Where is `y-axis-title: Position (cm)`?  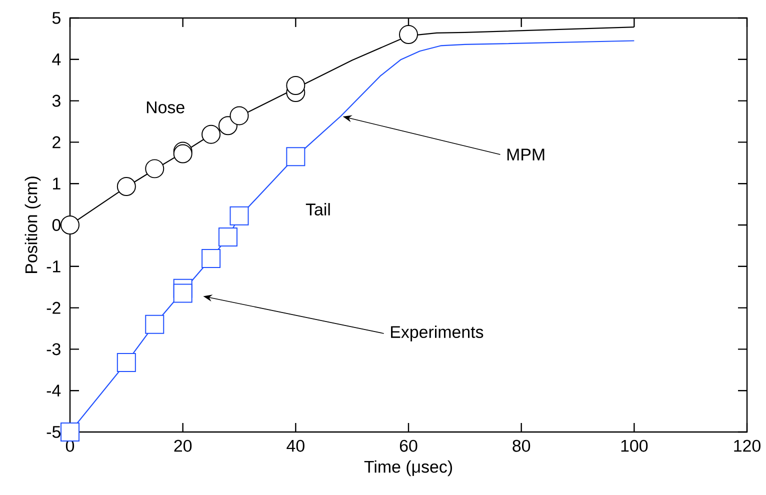 y-axis-title: Position (cm) is located at coordinates (32, 225).